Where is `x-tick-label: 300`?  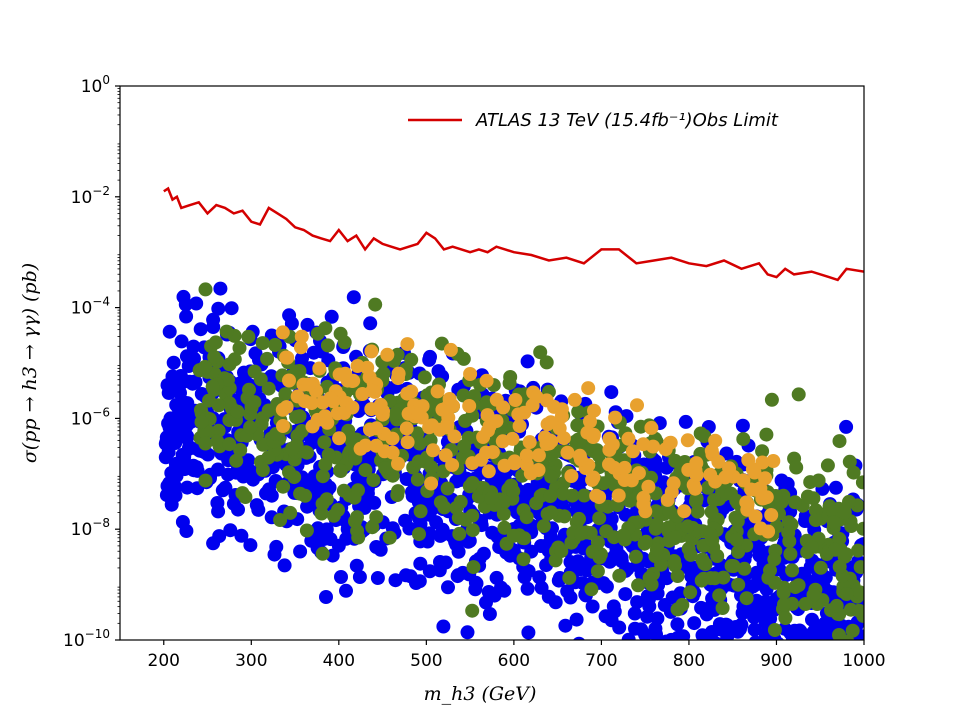 x-tick-label: 300 is located at coordinates (251, 661).